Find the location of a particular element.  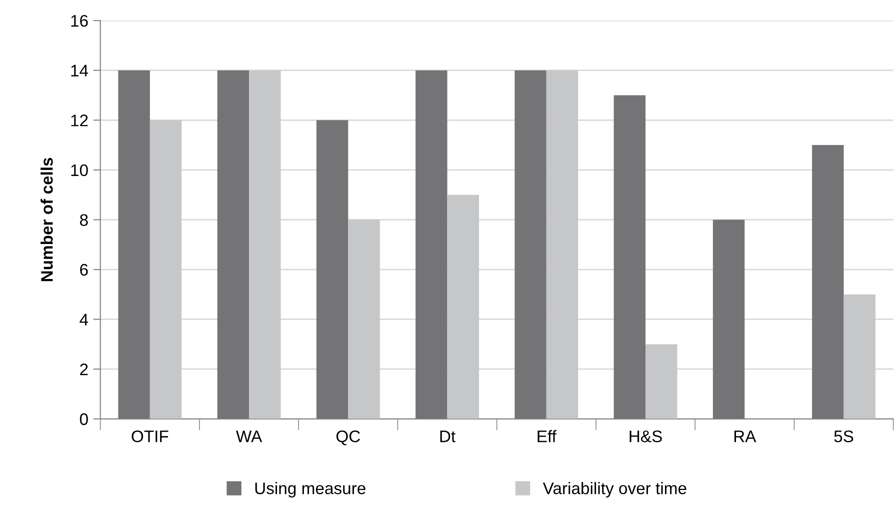

x-tick-label: 5S is located at coordinates (844, 436).